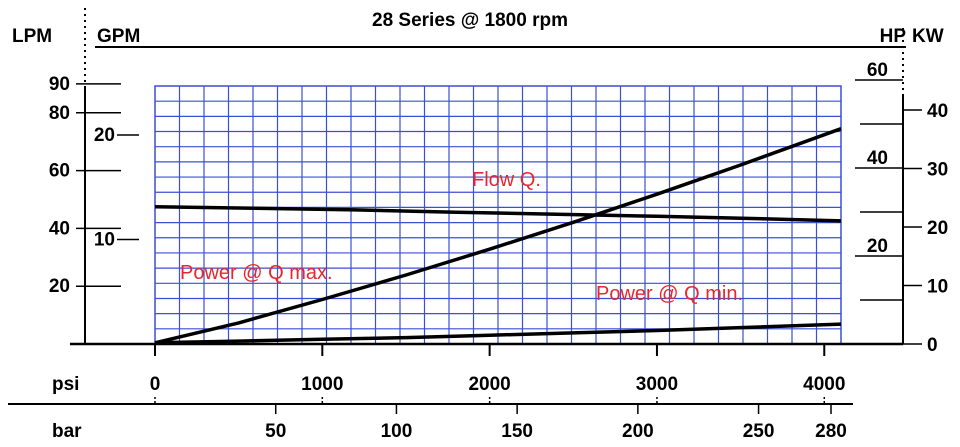 The width and height of the screenshot is (960, 447). Describe the element at coordinates (470, 20) in the screenshot. I see `chart-title: 28 Series @ 1800 rpm` at that location.